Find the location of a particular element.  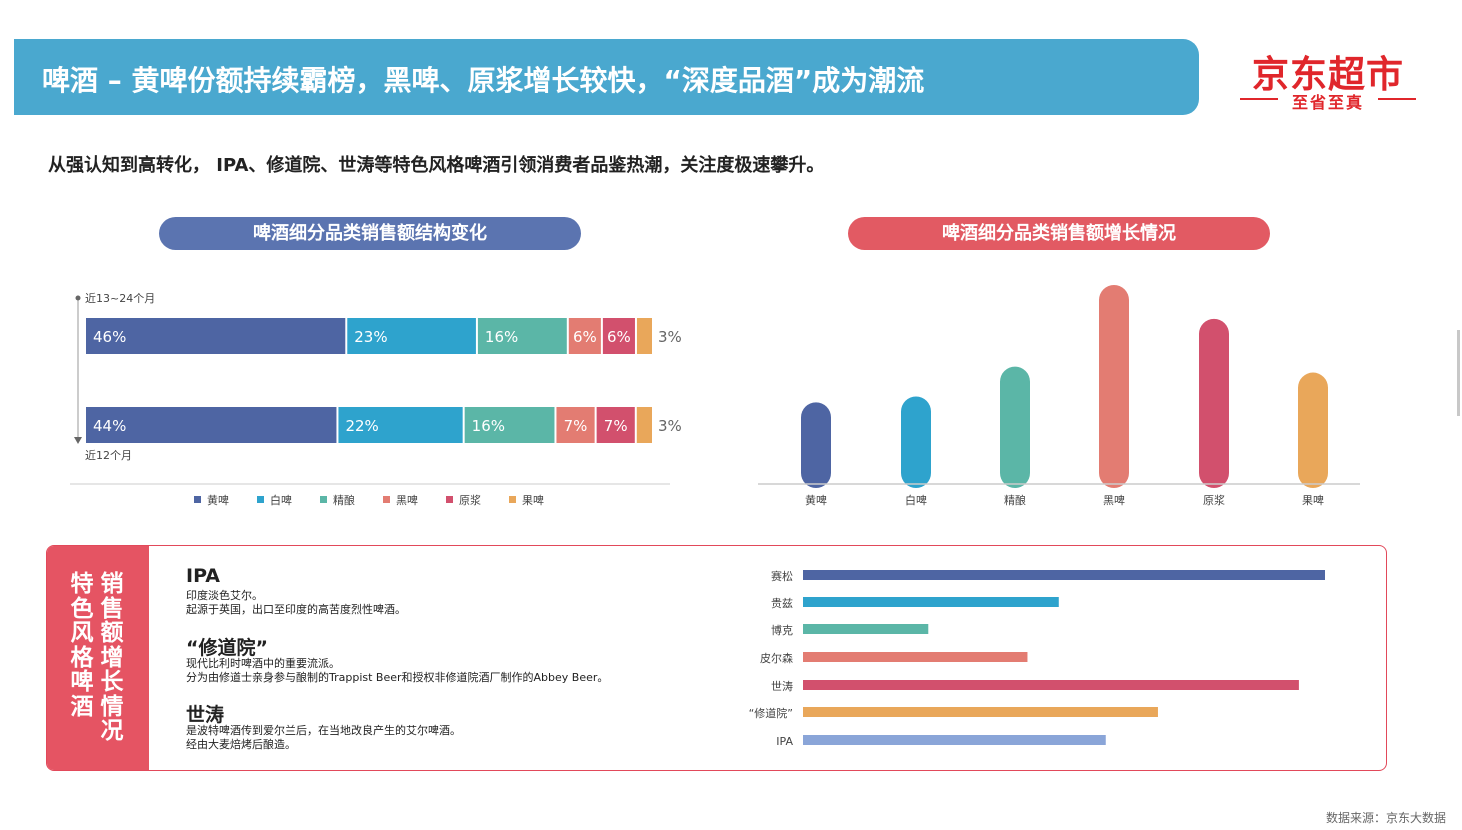

structure-chart-title: 啤酒细分品类销售额结构变化 is located at coordinates (370, 233).